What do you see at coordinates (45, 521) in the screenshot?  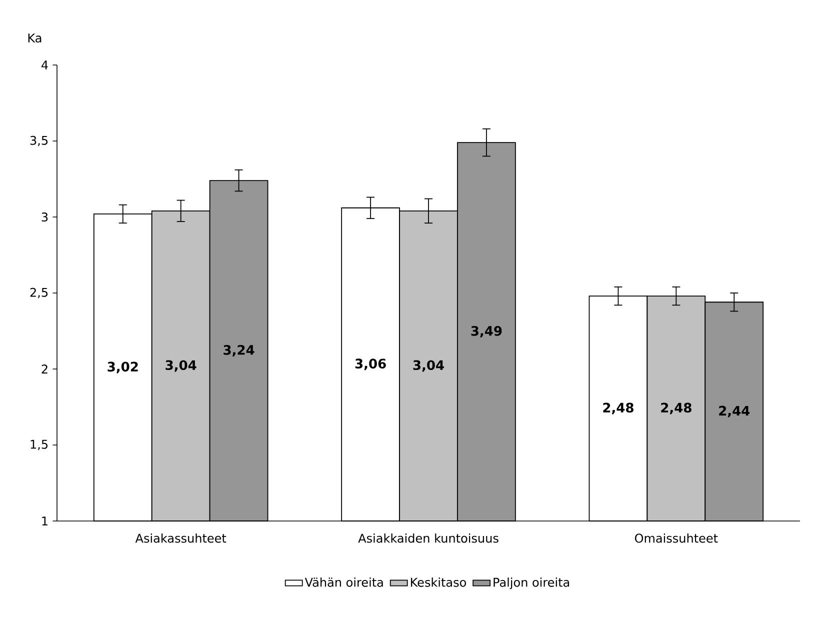 I see `y-tick-label: 1` at bounding box center [45, 521].